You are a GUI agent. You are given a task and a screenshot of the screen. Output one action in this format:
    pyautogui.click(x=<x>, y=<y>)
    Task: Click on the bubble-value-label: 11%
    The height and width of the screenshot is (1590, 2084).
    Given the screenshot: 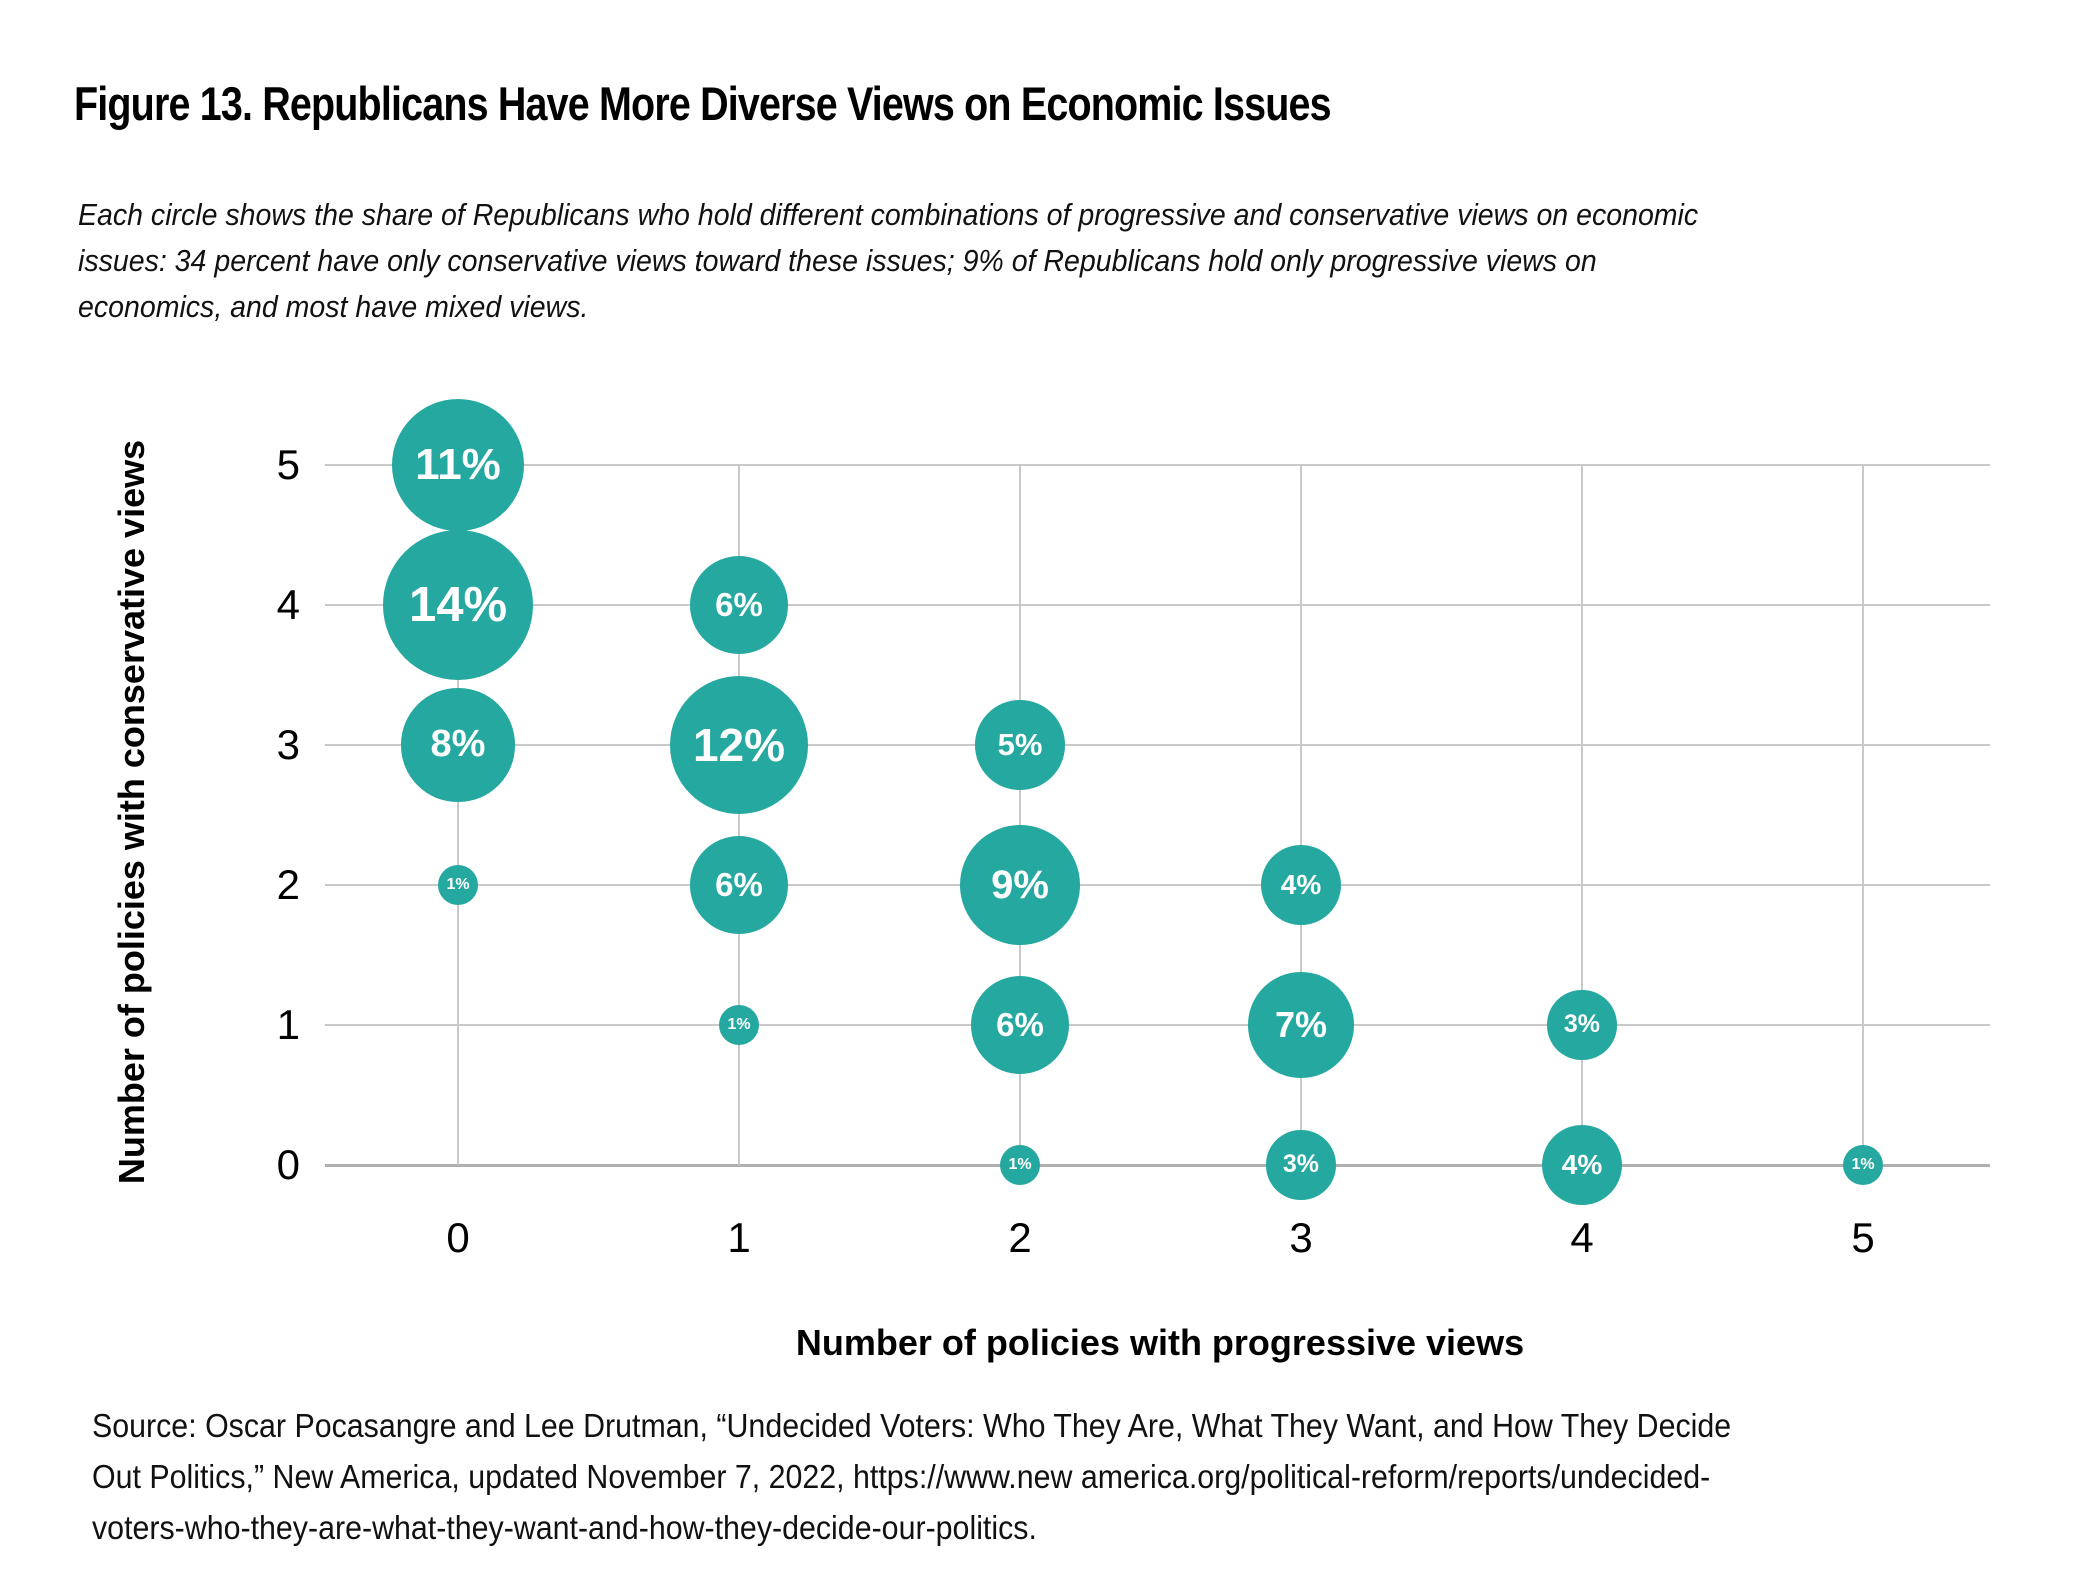 What is the action you would take?
    pyautogui.click(x=458, y=464)
    